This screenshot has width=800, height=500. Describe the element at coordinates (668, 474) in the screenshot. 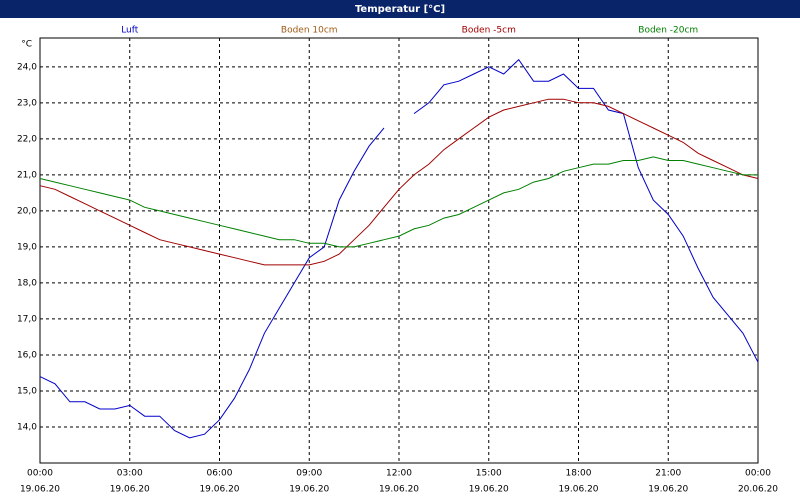

I see `x-tick-label: 21:00` at that location.